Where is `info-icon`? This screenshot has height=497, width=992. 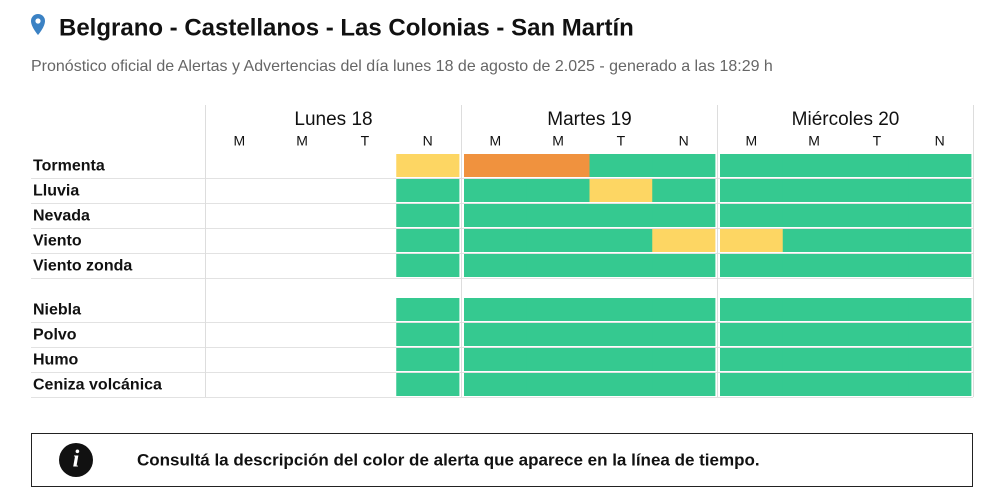 info-icon is located at coordinates (76, 460).